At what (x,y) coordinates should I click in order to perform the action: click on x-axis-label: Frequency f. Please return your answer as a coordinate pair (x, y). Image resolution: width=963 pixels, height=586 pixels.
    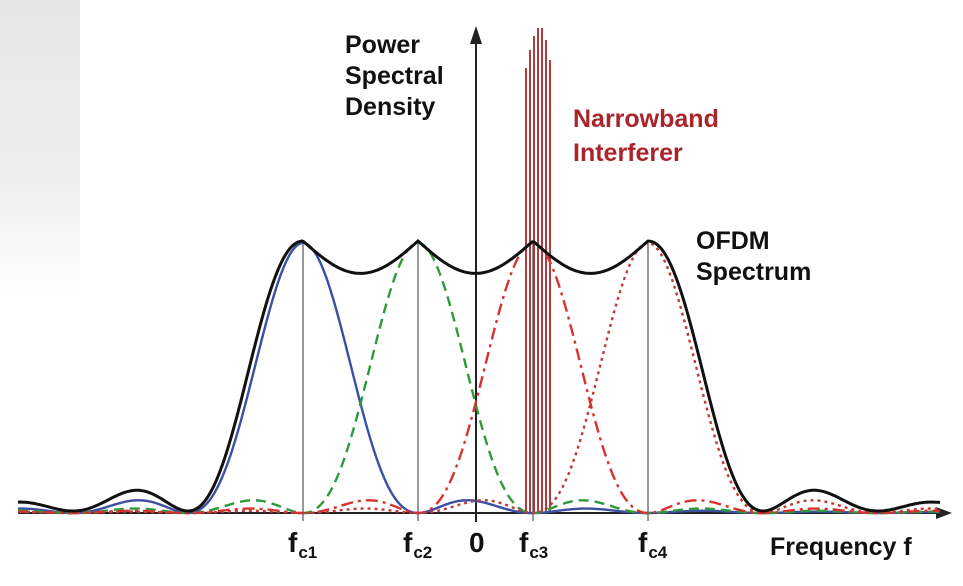
    Looking at the image, I should click on (841, 547).